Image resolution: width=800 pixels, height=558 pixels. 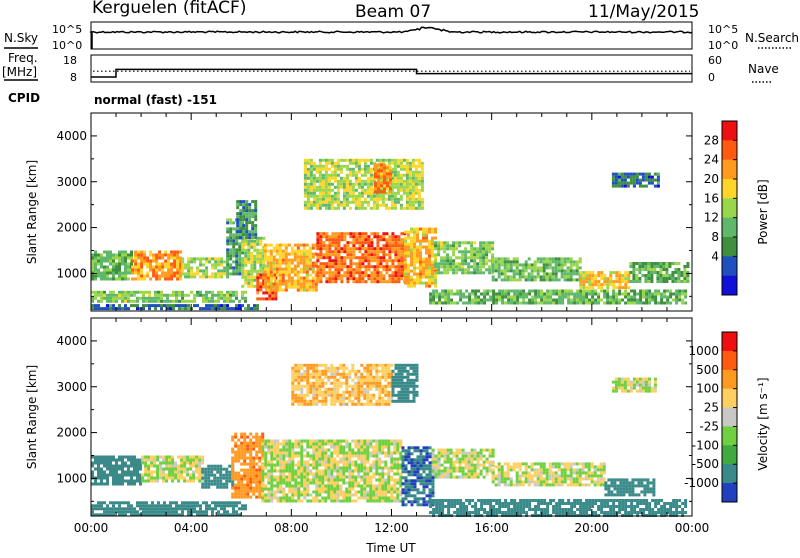 What do you see at coordinates (711, 77) in the screenshot?
I see `nave-tick-bottom: 0` at bounding box center [711, 77].